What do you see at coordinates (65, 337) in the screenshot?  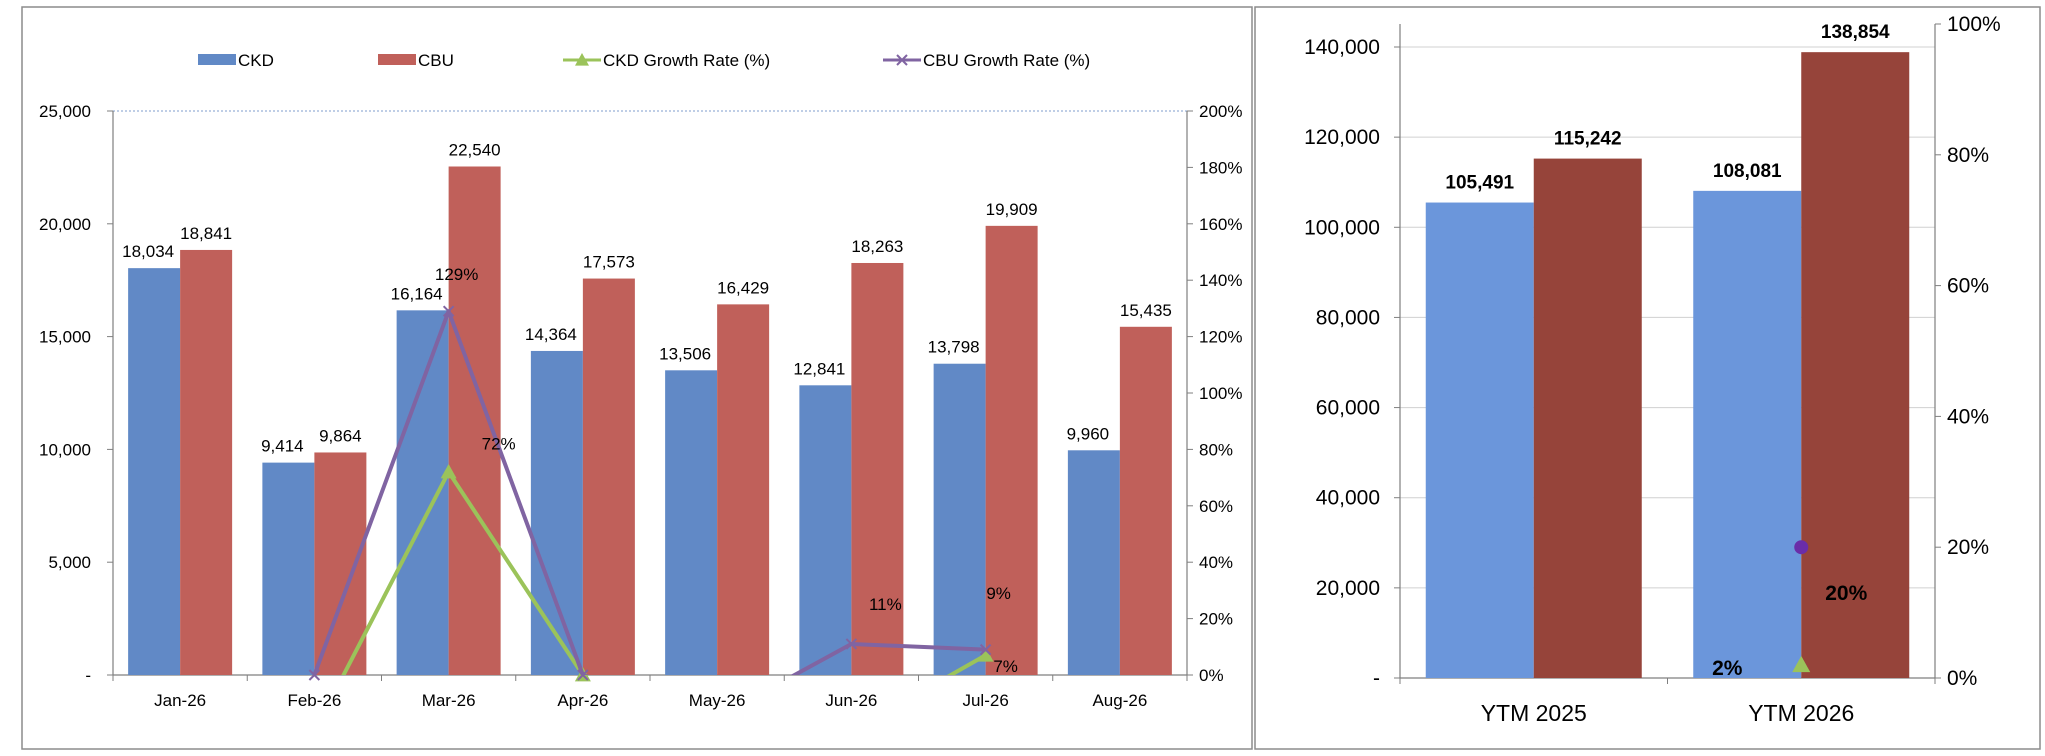 I see `left-tick-label: 15,000` at bounding box center [65, 337].